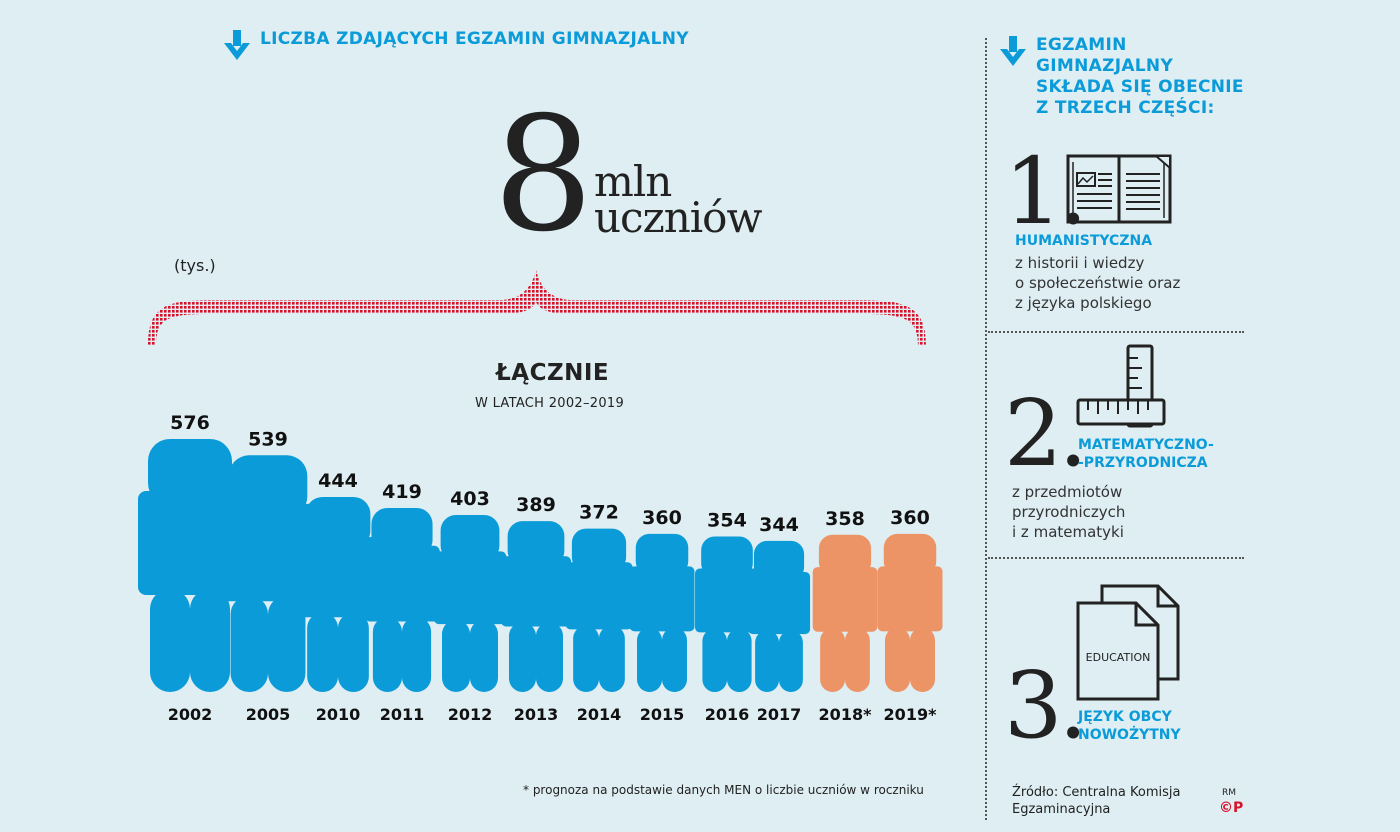 This screenshot has width=1400, height=832. What do you see at coordinates (190, 423) in the screenshot?
I see `value-label: 576` at bounding box center [190, 423].